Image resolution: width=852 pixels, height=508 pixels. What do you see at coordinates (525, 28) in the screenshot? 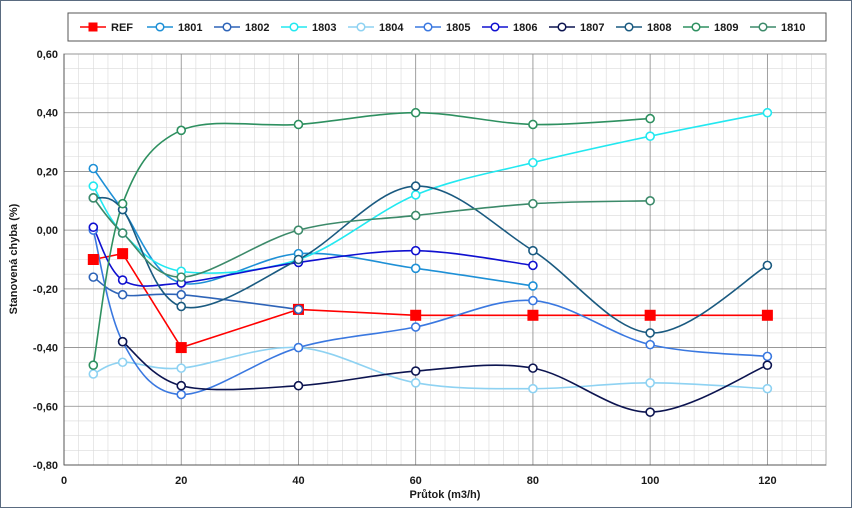
I see `legend-label: 1806` at bounding box center [525, 28].